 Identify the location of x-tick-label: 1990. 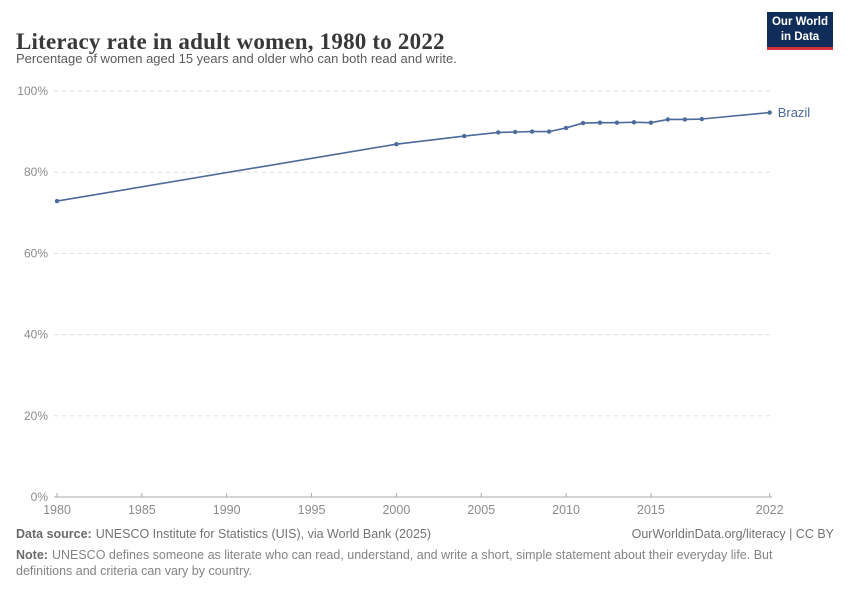
(227, 510).